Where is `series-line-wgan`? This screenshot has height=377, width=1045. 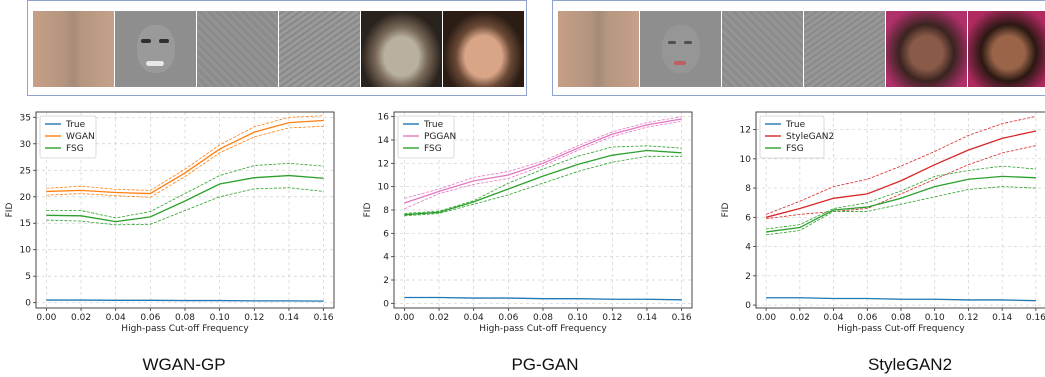 series-line-wgan is located at coordinates (185, 157).